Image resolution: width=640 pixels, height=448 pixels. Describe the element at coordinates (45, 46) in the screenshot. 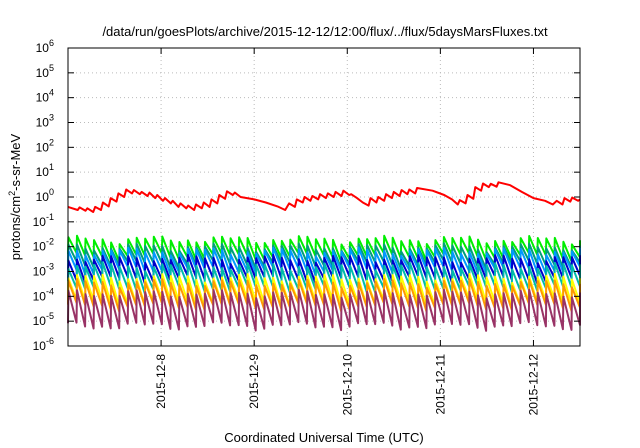

I see `y-tick-label: 10⁶` at that location.